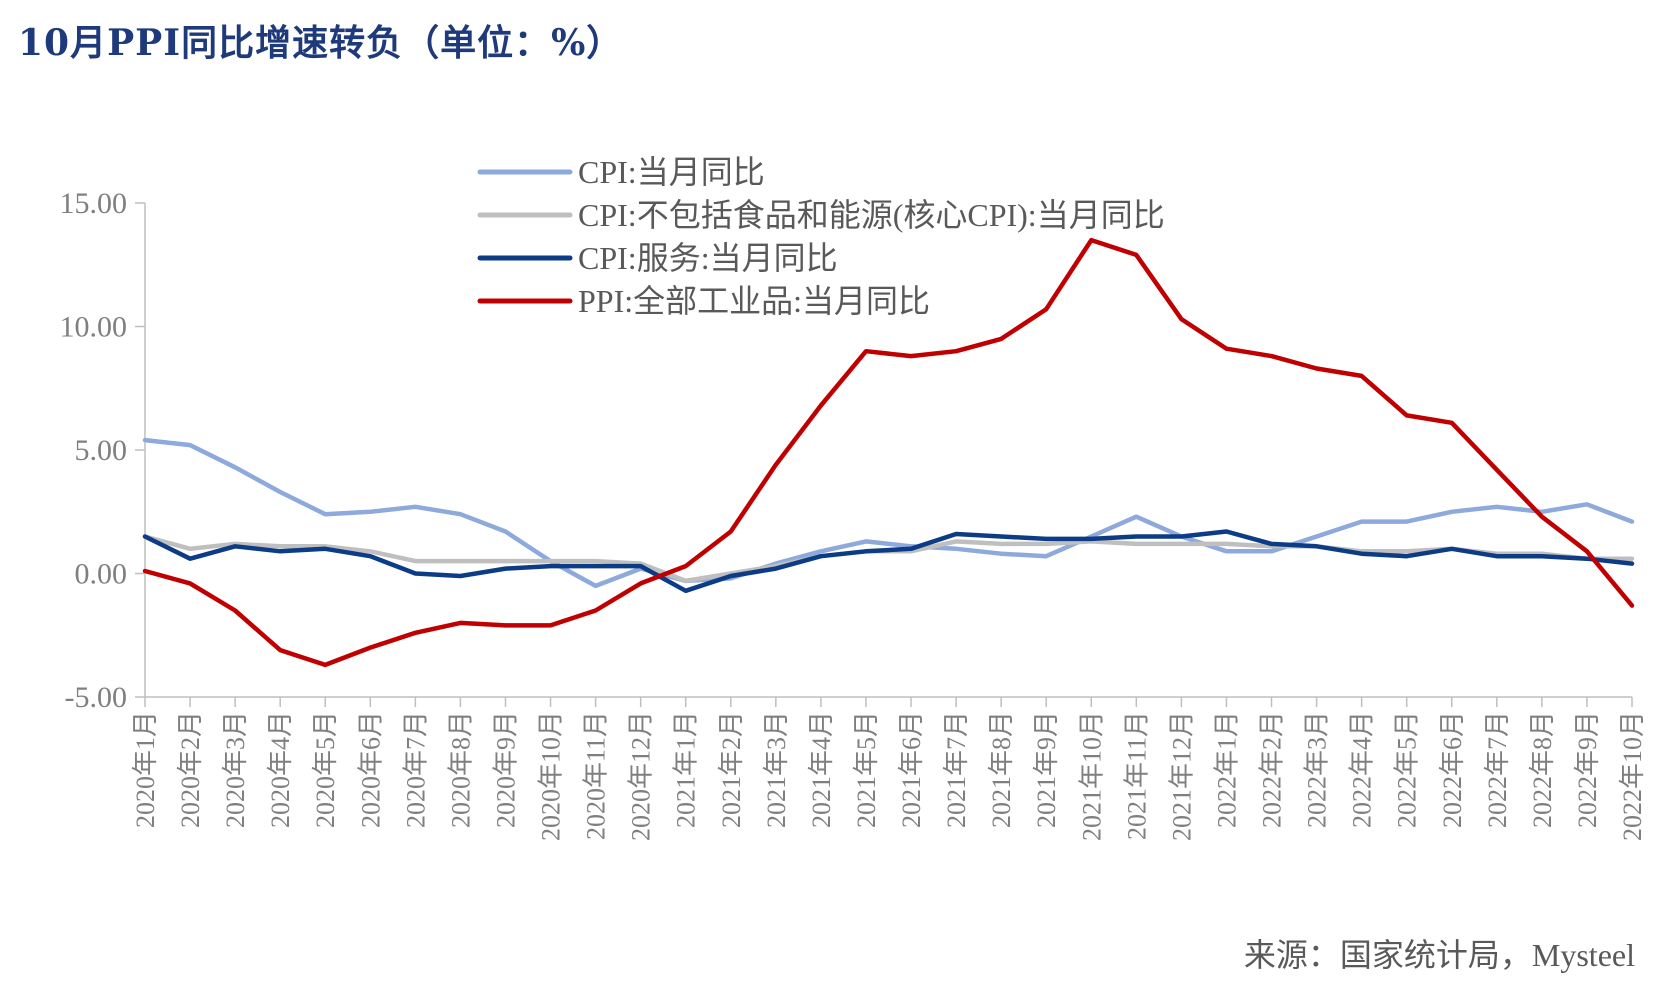 The height and width of the screenshot is (991, 1671). Describe the element at coordinates (551, 776) in the screenshot. I see `x-tick-label: 2020年10月` at that location.